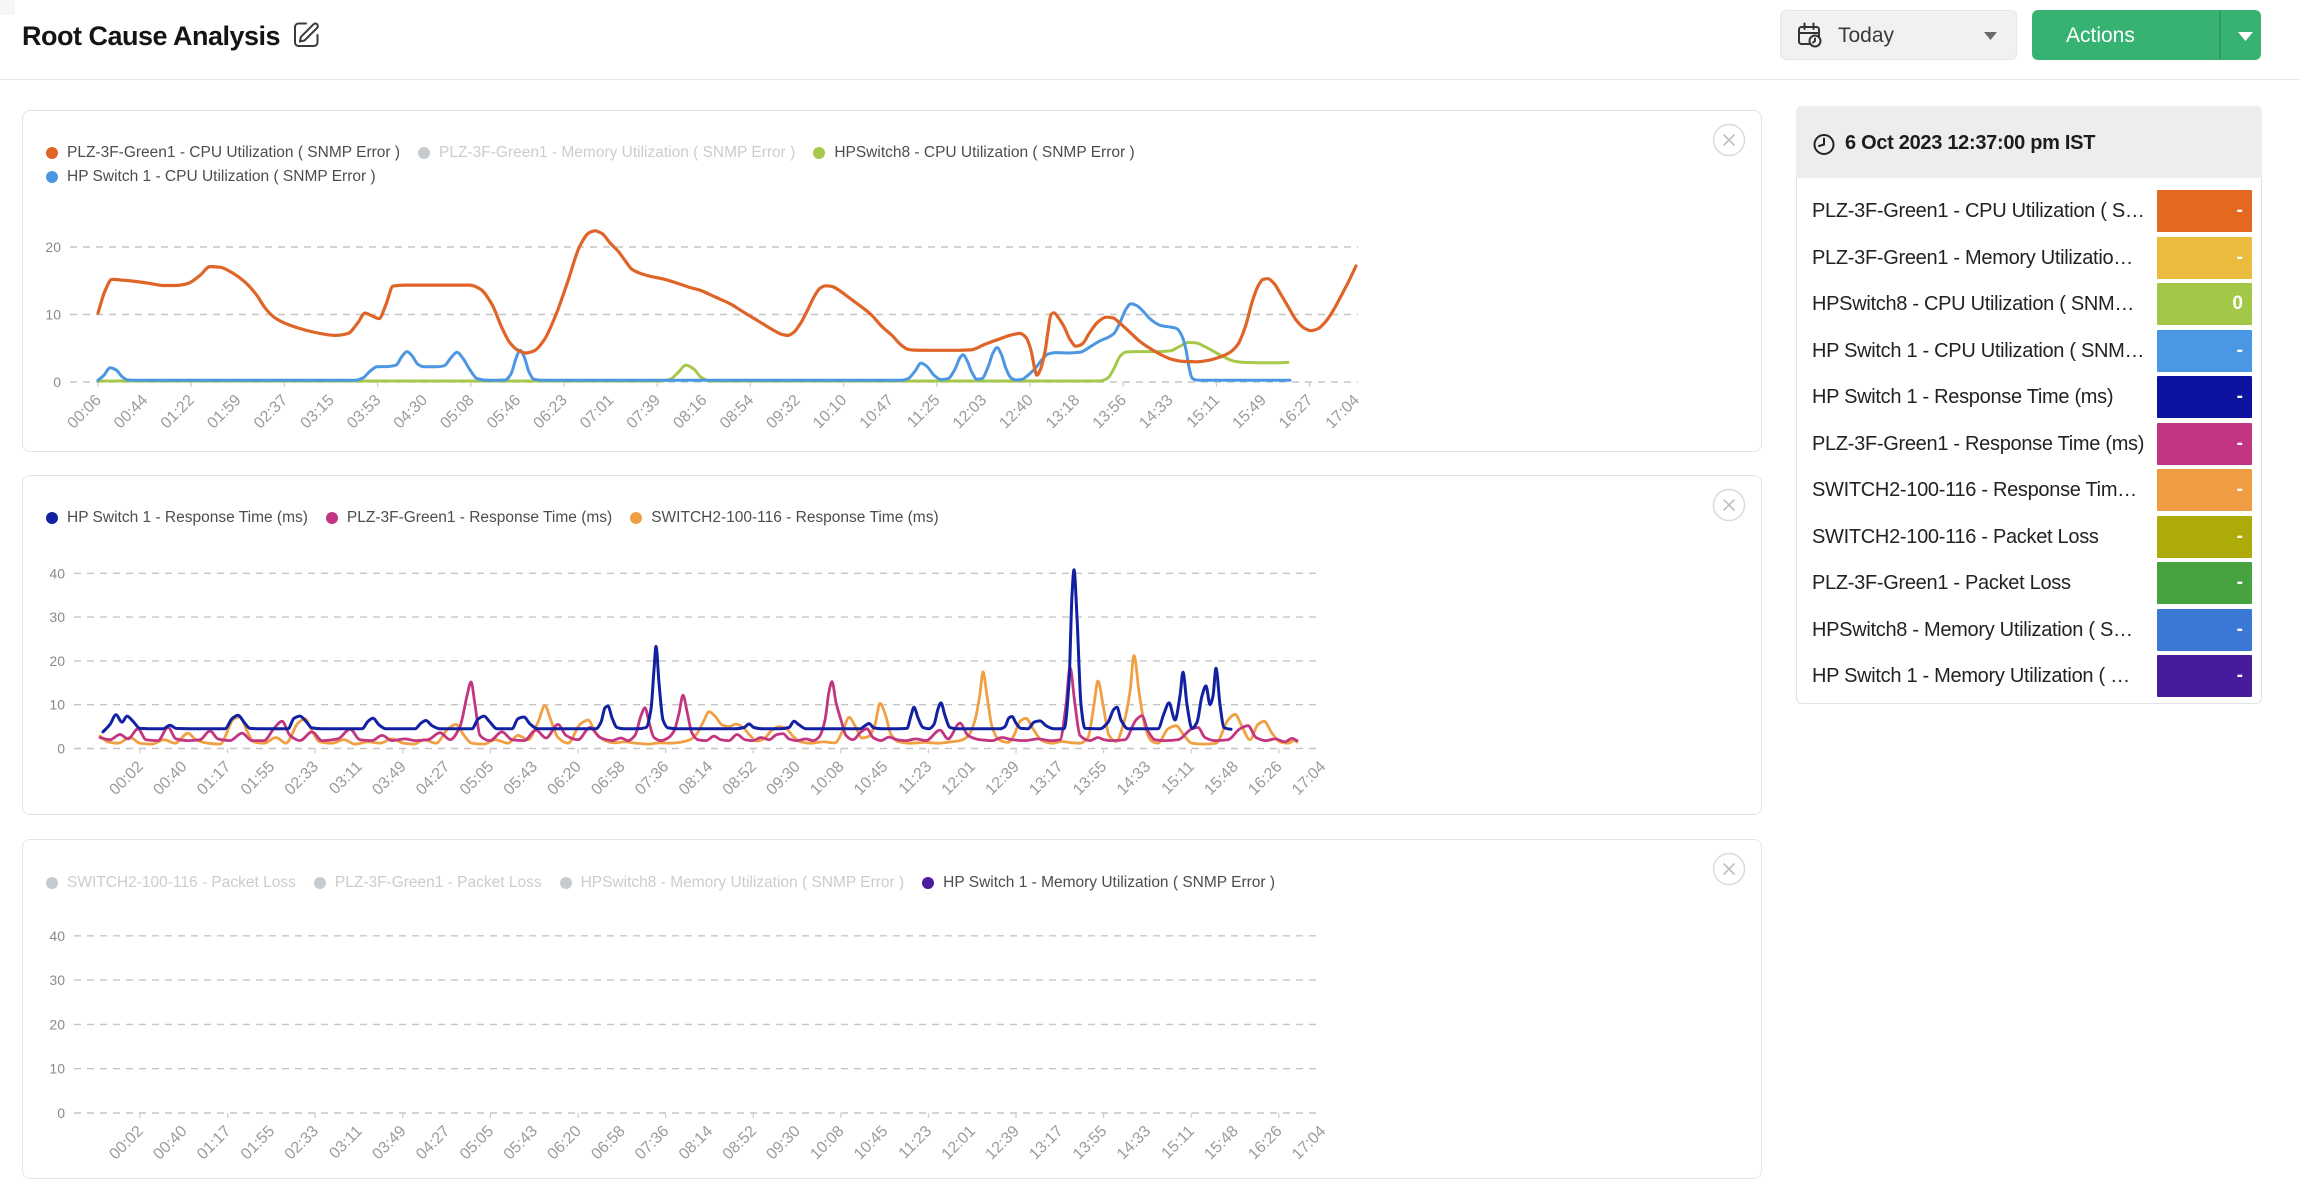  I want to click on svg-text: 15:49, so click(1249, 412).